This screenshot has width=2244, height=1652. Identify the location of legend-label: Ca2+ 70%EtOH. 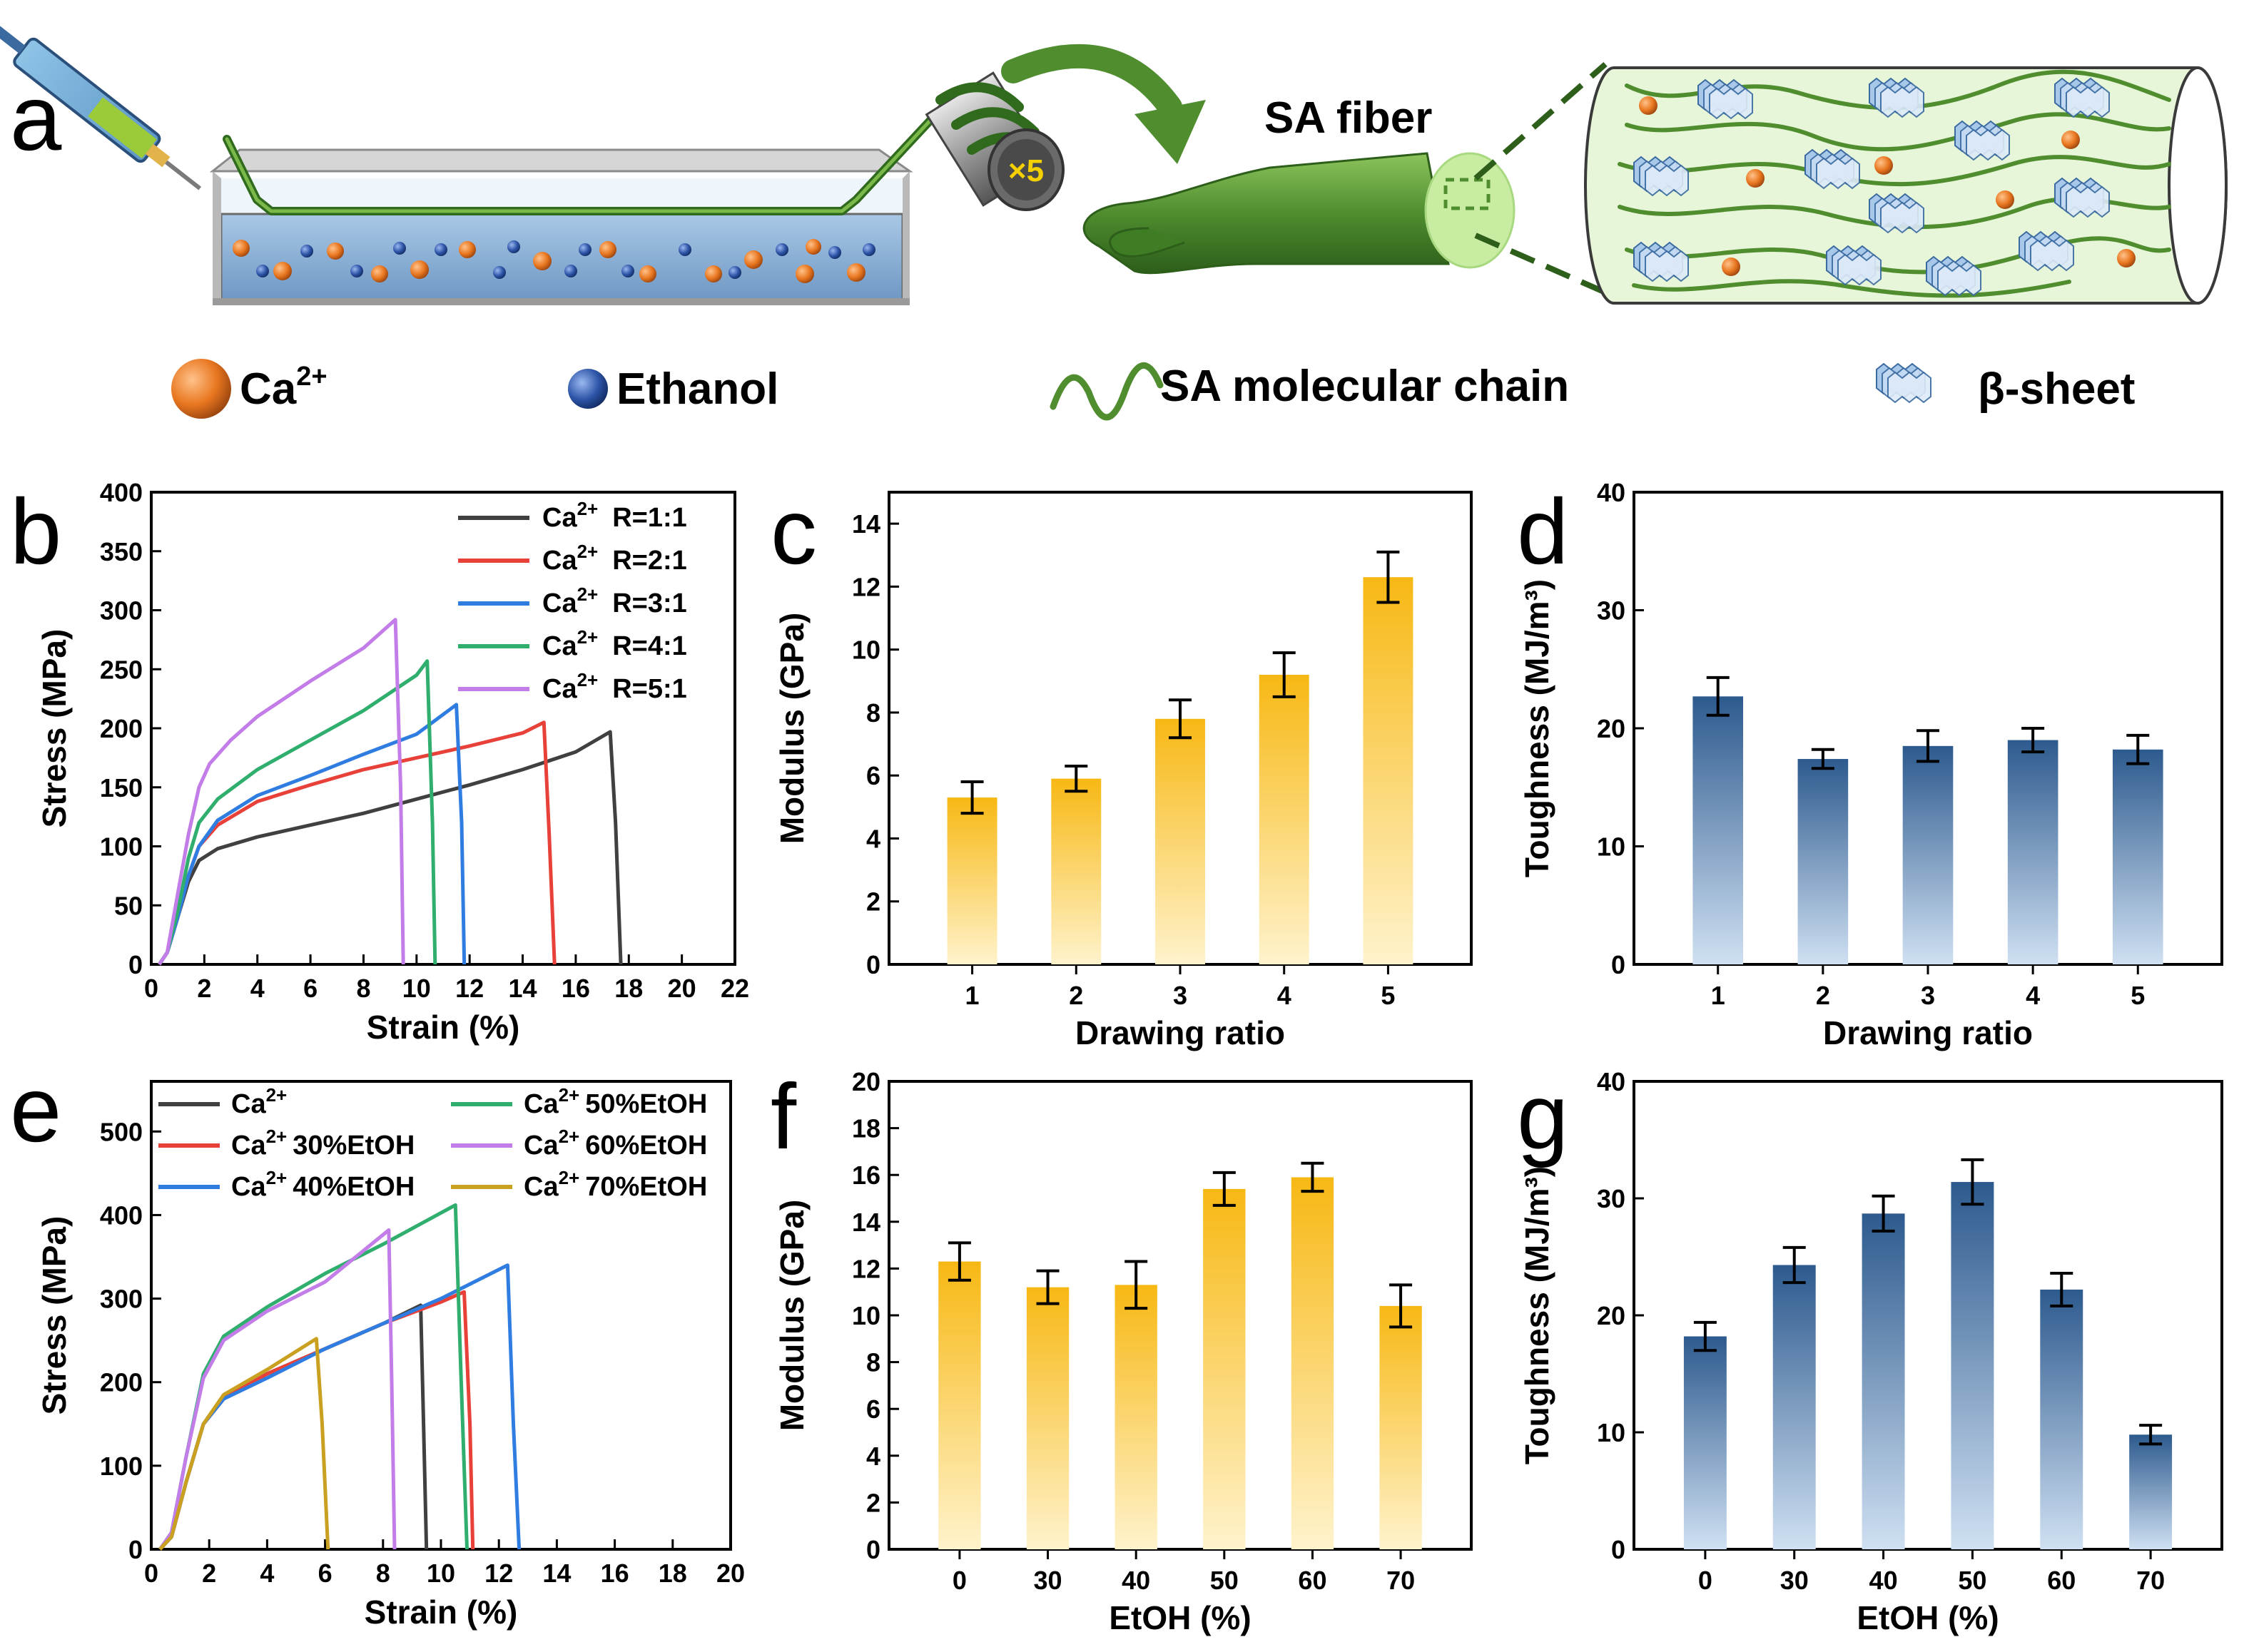
(616, 1184).